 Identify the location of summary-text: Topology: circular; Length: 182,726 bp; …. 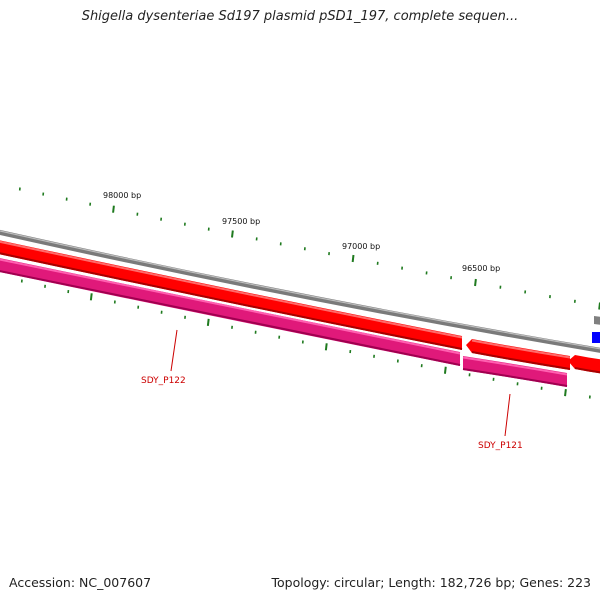
(431, 582).